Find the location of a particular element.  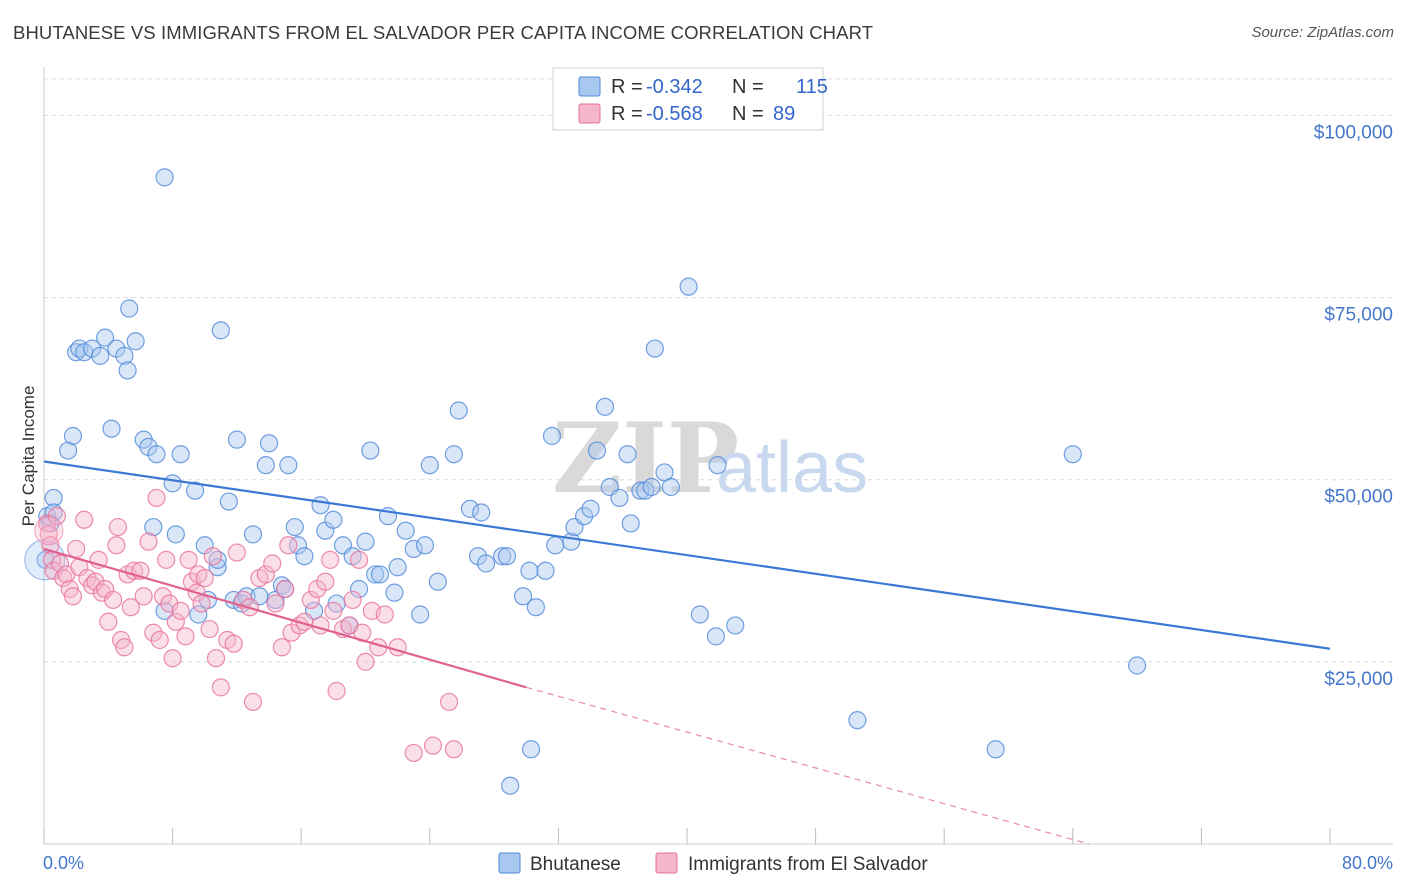

watermark-zip: ZIP is located at coordinates (645, 458).